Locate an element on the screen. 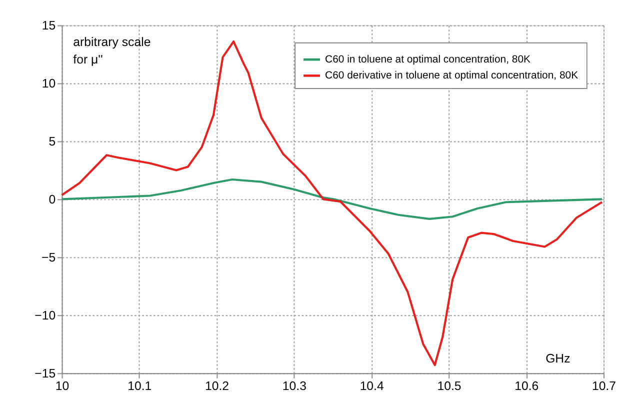 This screenshot has width=633, height=412. x-tick-label: 10.3 is located at coordinates (294, 385).